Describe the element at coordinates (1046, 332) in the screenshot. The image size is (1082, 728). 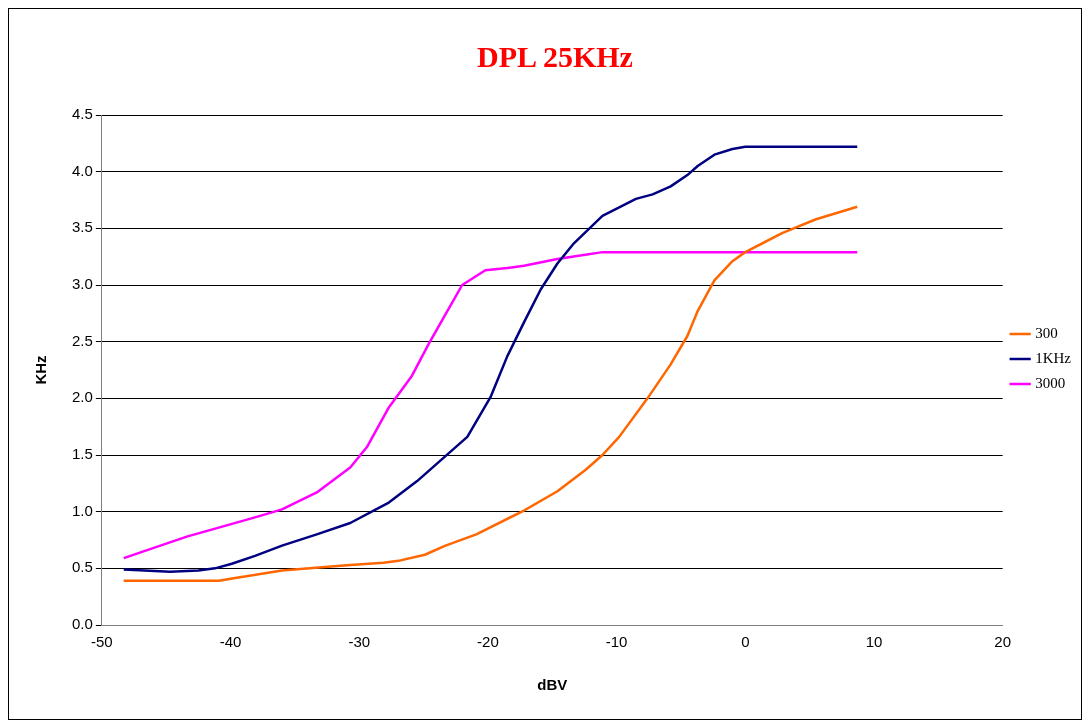
I see `legend-label: 300` at that location.